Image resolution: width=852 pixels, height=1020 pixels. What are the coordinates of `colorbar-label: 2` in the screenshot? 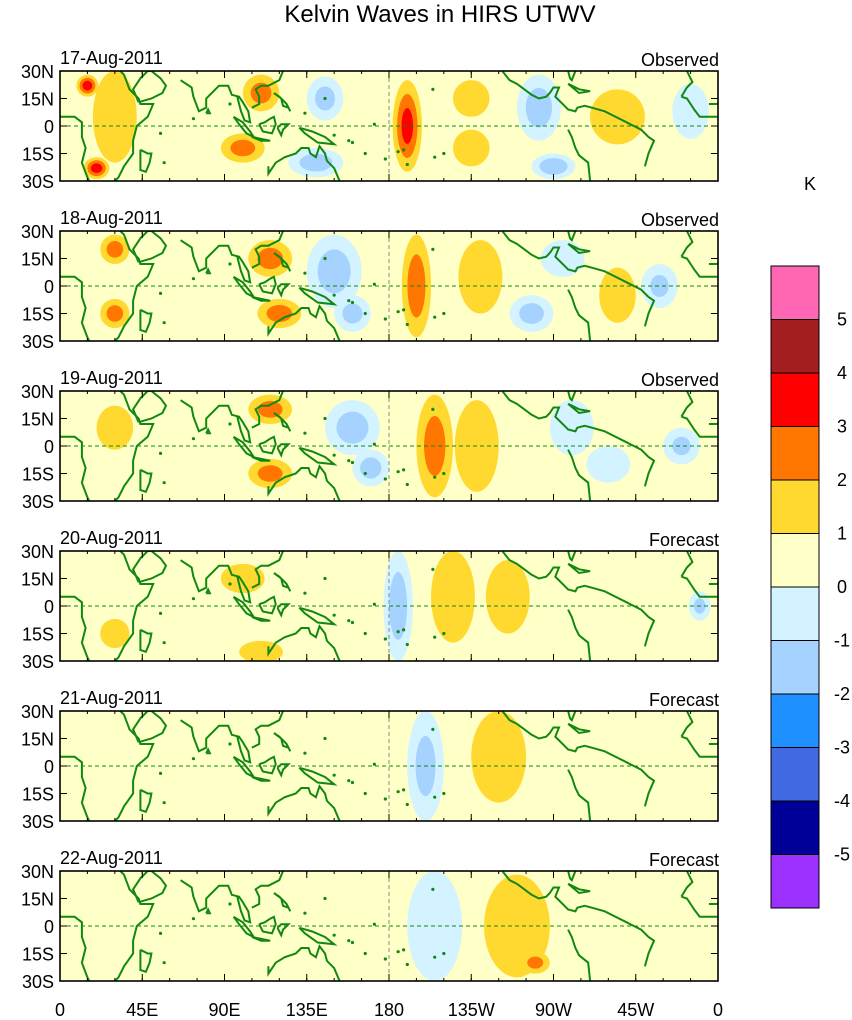 It's located at (842, 480).